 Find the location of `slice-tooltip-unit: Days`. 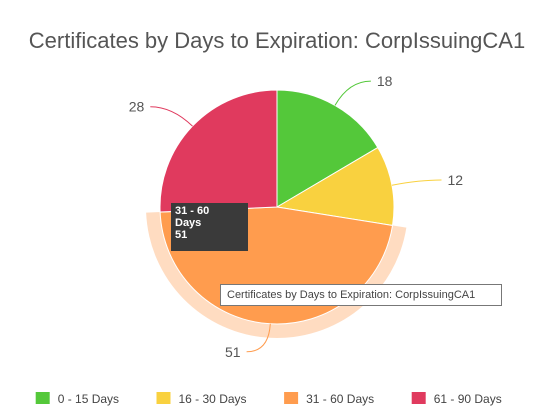

slice-tooltip-unit: Days is located at coordinates (188, 223).